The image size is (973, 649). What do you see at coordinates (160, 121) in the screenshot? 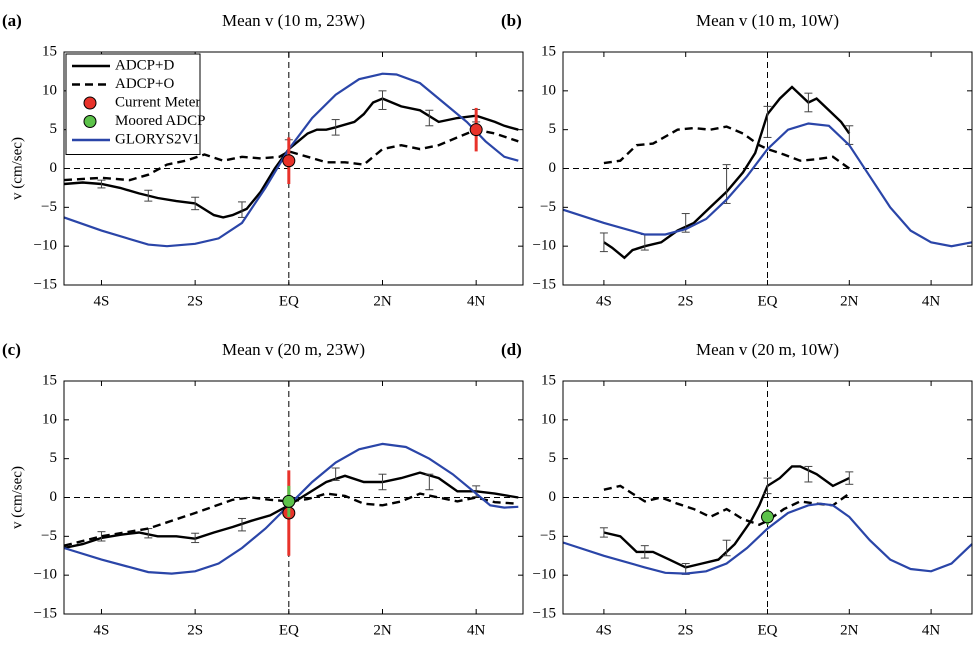
I see `legend-label: Moored ADCP` at bounding box center [160, 121].